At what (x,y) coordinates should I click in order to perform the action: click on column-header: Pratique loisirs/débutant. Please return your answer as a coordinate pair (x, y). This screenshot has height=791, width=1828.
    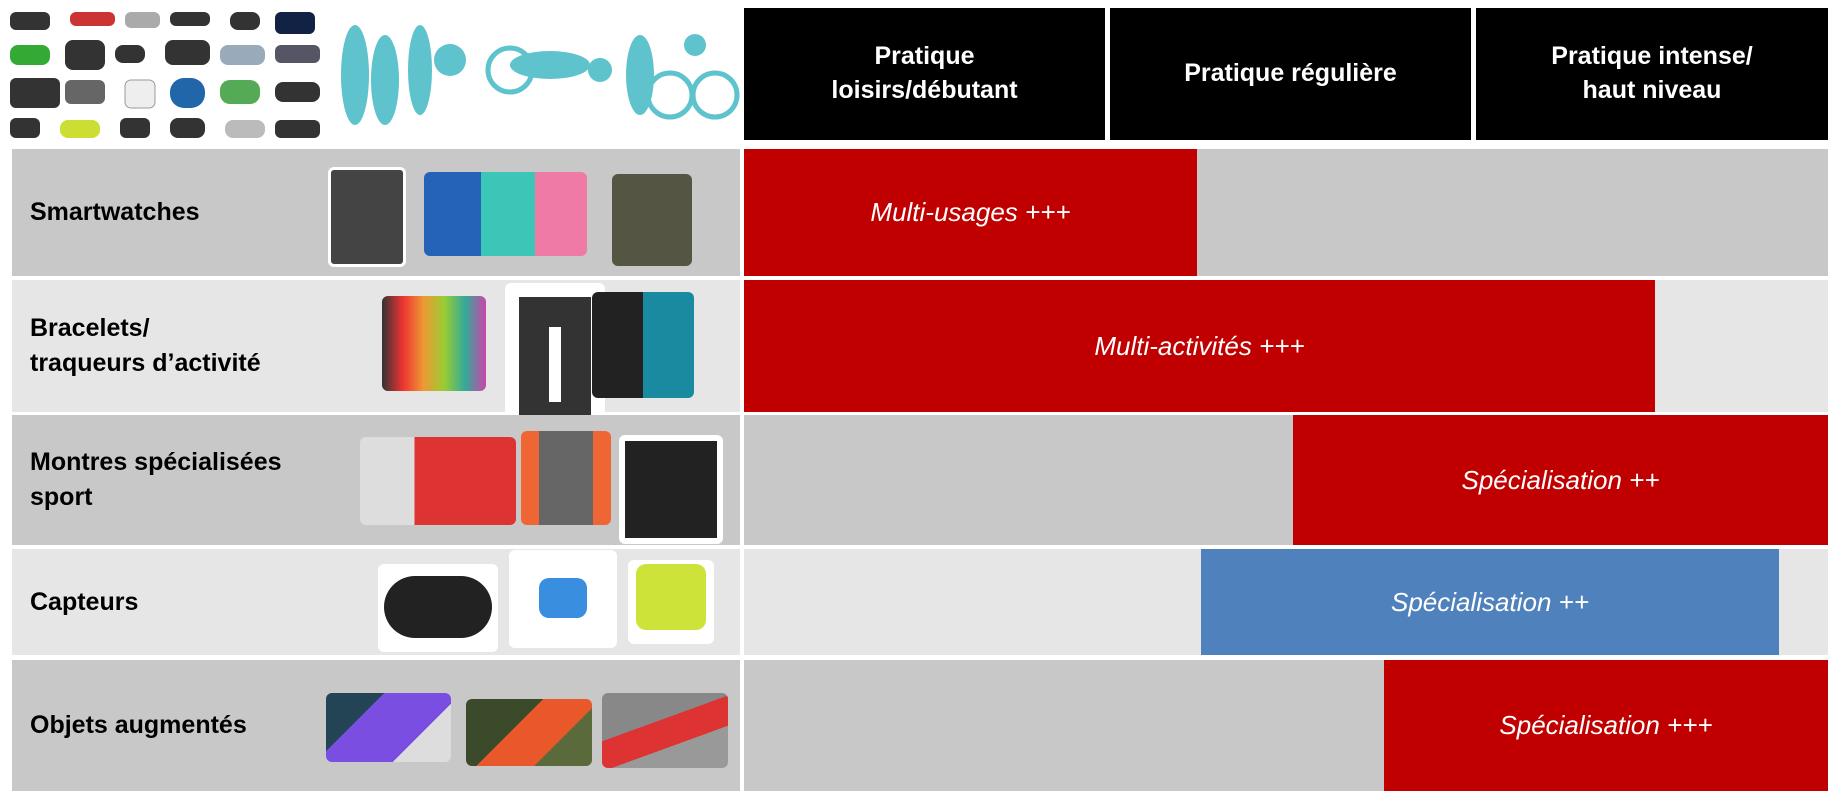
    Looking at the image, I should click on (924, 74).